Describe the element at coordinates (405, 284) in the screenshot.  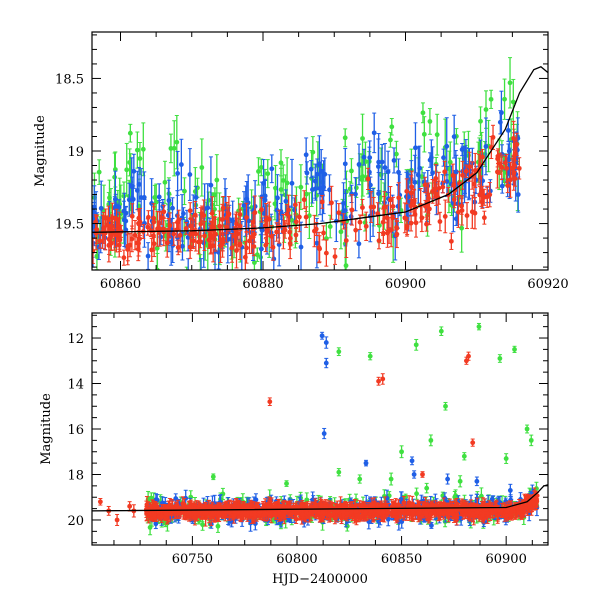
I see `x-tick-label: 60900` at that location.